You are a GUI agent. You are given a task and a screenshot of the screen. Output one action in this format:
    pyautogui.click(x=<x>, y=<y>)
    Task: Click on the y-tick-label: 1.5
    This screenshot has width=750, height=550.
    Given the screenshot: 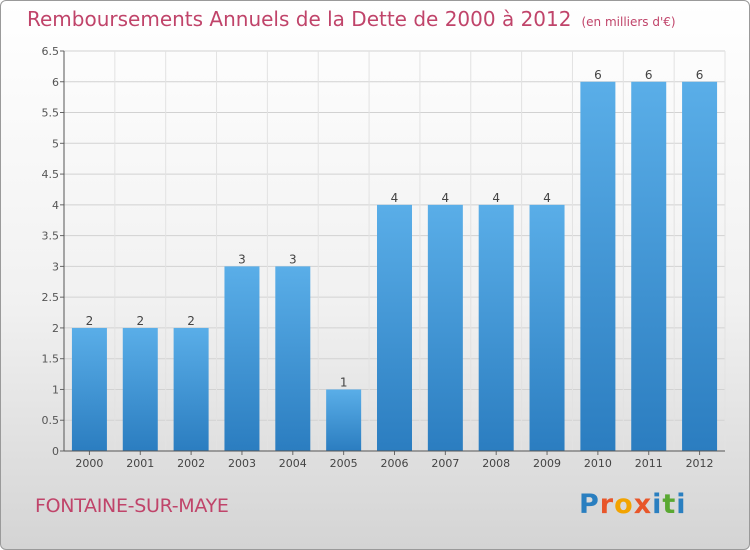 What is the action you would take?
    pyautogui.click(x=51, y=359)
    